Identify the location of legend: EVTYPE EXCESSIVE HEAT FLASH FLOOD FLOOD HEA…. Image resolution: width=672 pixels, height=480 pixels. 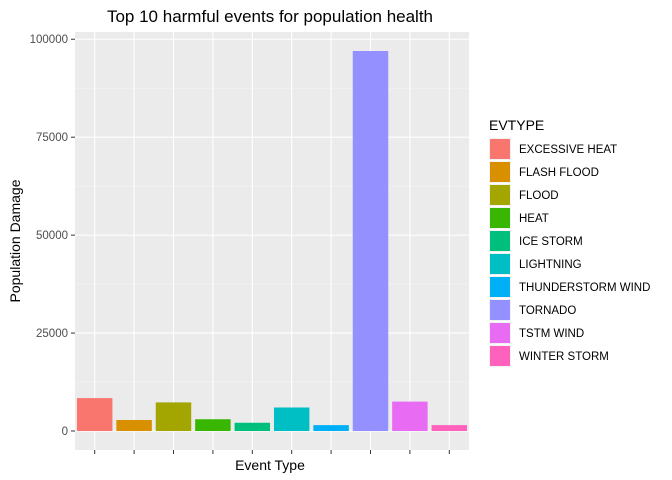
(569, 242).